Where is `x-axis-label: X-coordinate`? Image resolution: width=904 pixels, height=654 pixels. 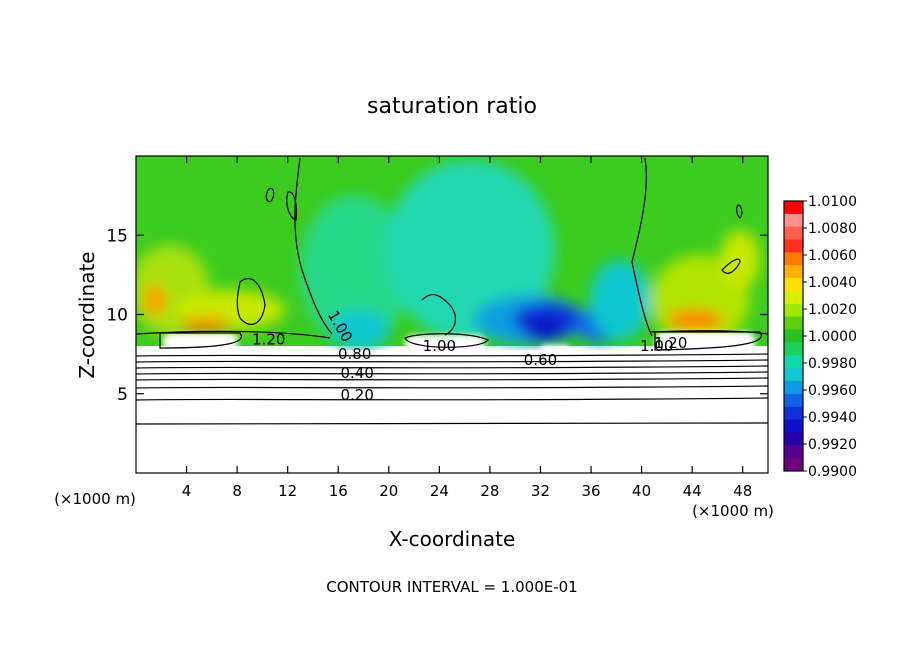
x-axis-label: X-coordinate is located at coordinates (452, 539).